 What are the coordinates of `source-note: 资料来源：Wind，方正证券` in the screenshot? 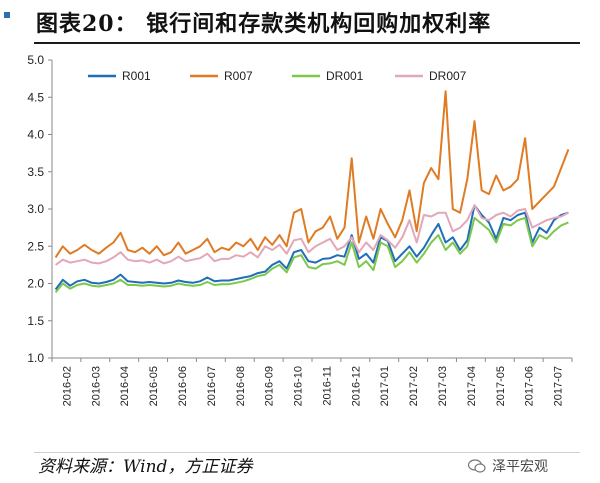 It's located at (145, 467).